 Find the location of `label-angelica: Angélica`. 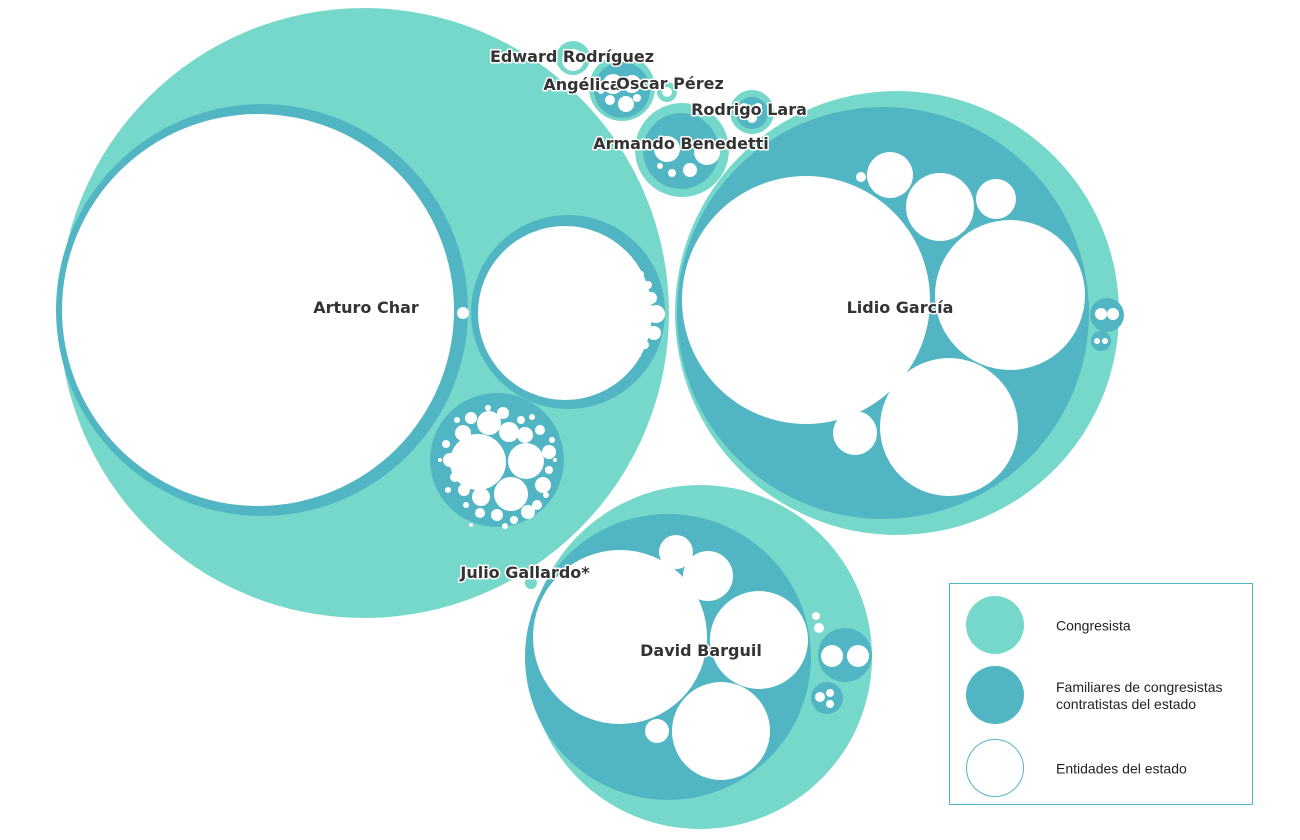

label-angelica: Angélica is located at coordinates (581, 84).